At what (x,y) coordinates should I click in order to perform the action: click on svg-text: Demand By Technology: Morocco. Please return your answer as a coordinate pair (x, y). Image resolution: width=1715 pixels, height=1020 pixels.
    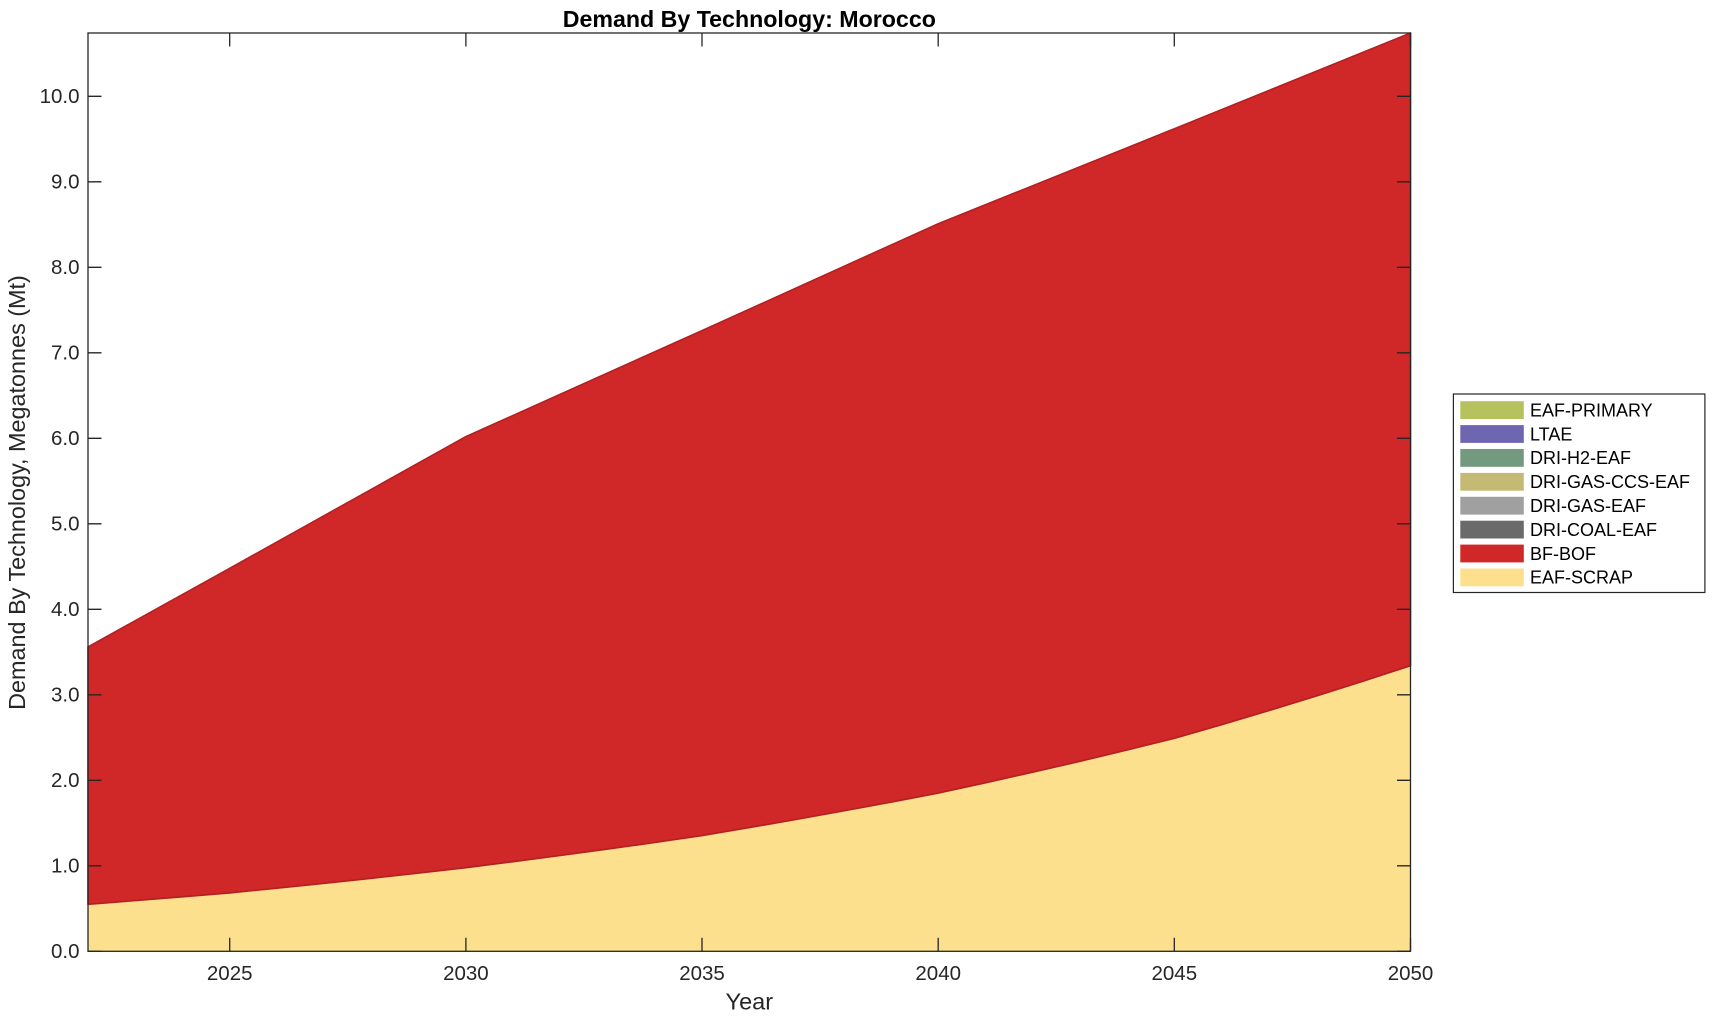
    Looking at the image, I should click on (749, 19).